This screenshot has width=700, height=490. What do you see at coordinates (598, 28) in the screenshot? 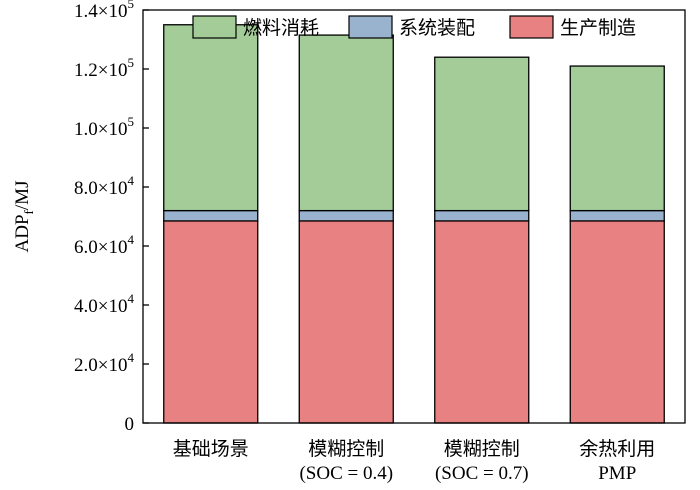
I see `legend-label: 生产制造` at bounding box center [598, 28].